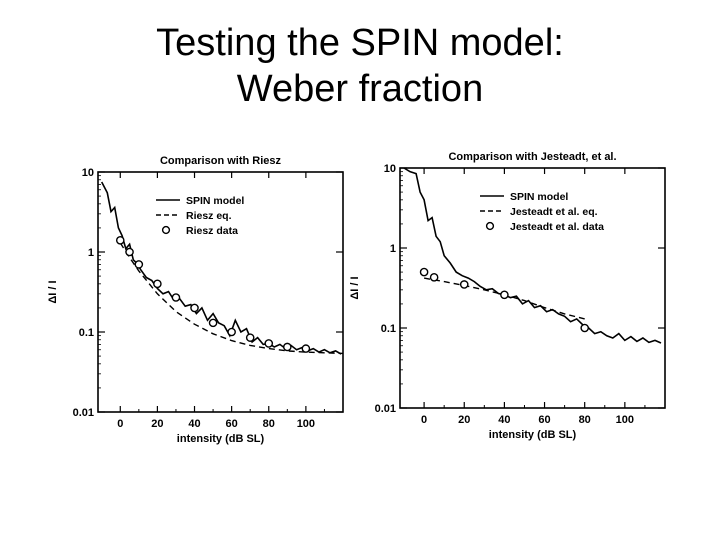 The height and width of the screenshot is (540, 720). Describe the element at coordinates (209, 216) in the screenshot. I see `legend-riesz-eq-label: Riesz eq.` at that location.